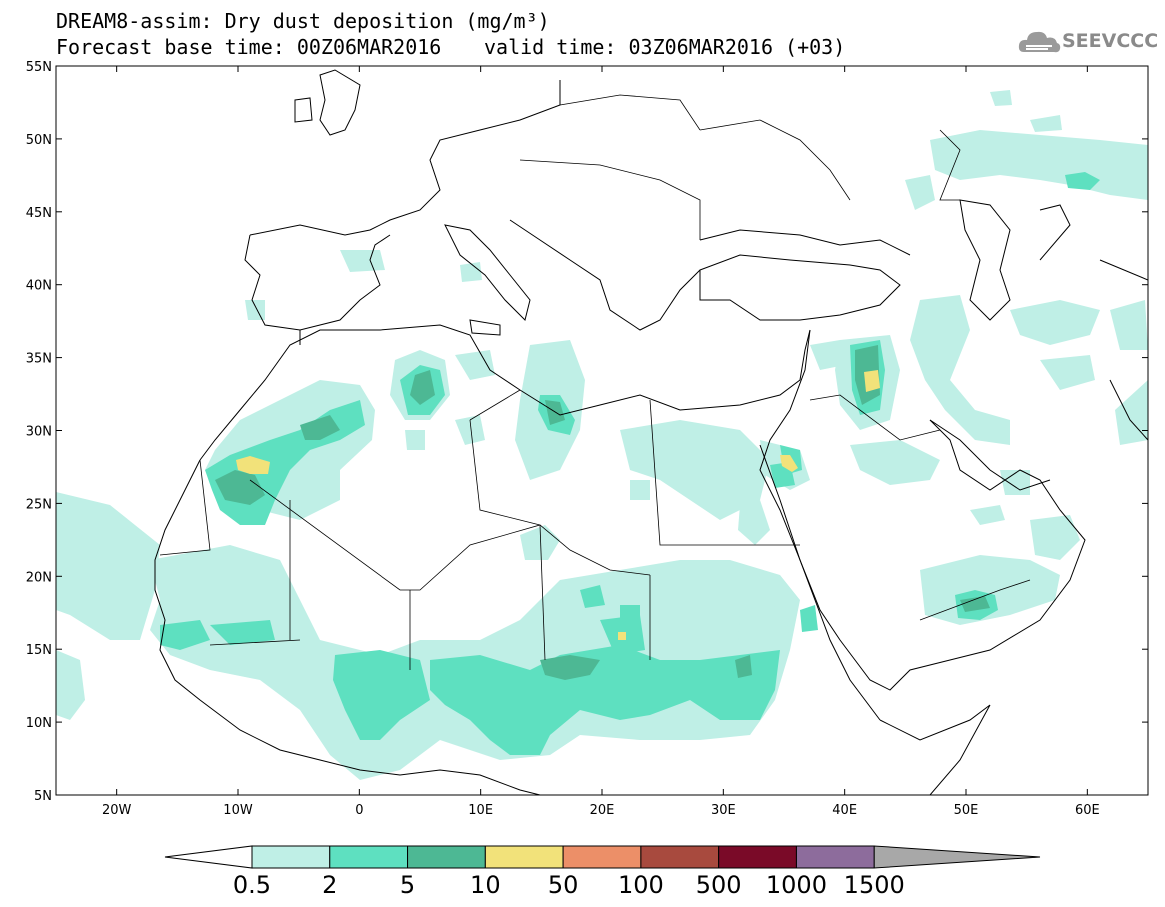  What do you see at coordinates (39, 213) in the screenshot?
I see `lat-label: 45N` at bounding box center [39, 213].